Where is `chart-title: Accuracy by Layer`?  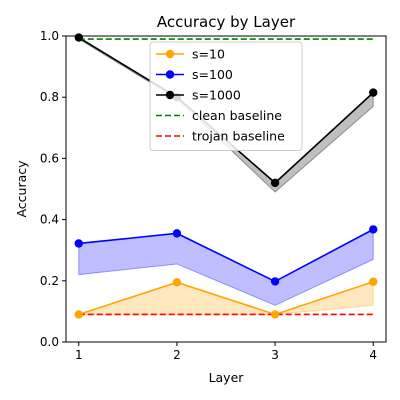
chart-title: Accuracy by Layer is located at coordinates (226, 22).